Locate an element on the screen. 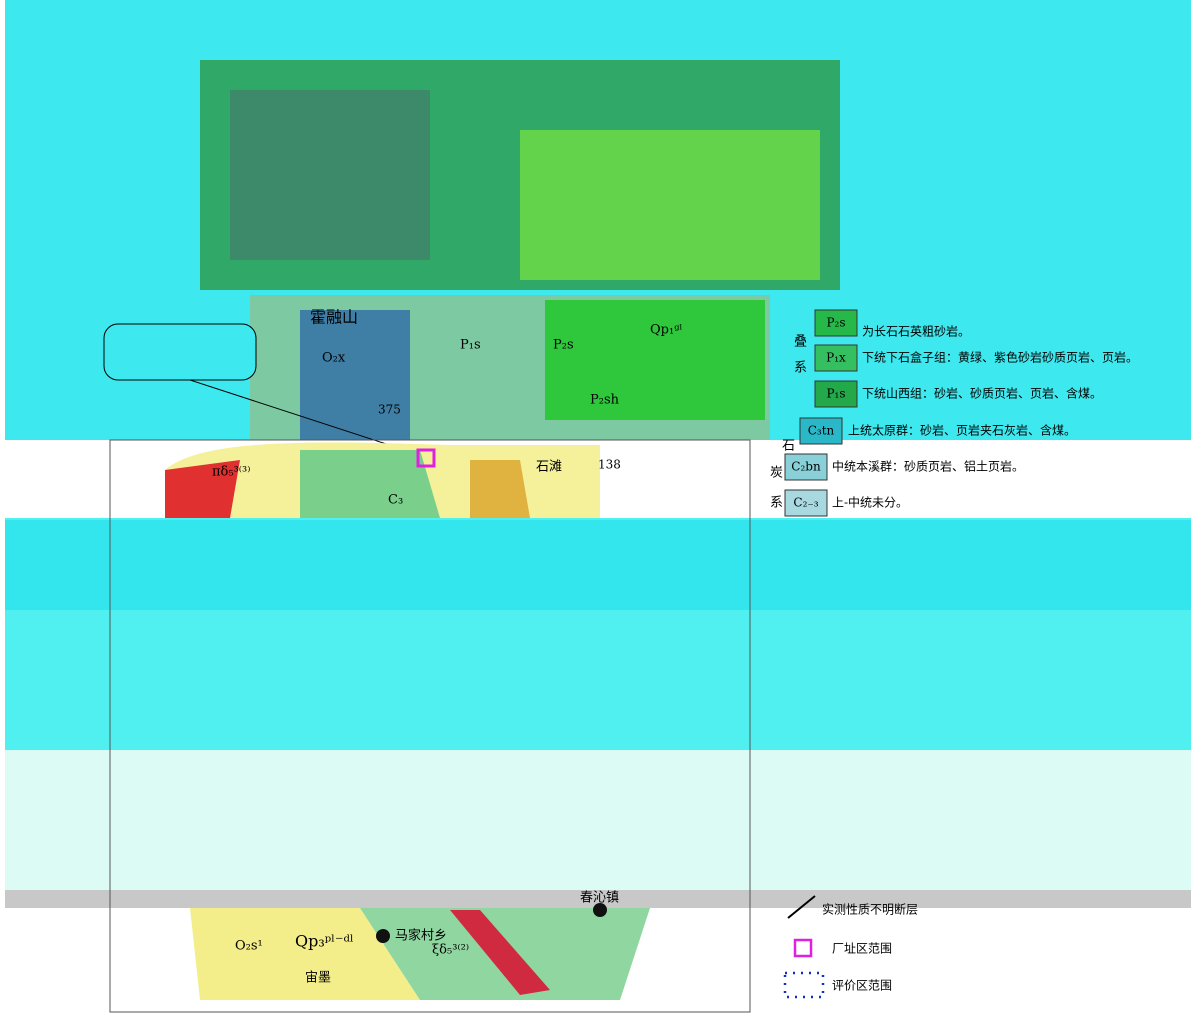 This screenshot has width=1191, height=1015. map-label: ξδ₅³⁽²⁾ is located at coordinates (450, 950).